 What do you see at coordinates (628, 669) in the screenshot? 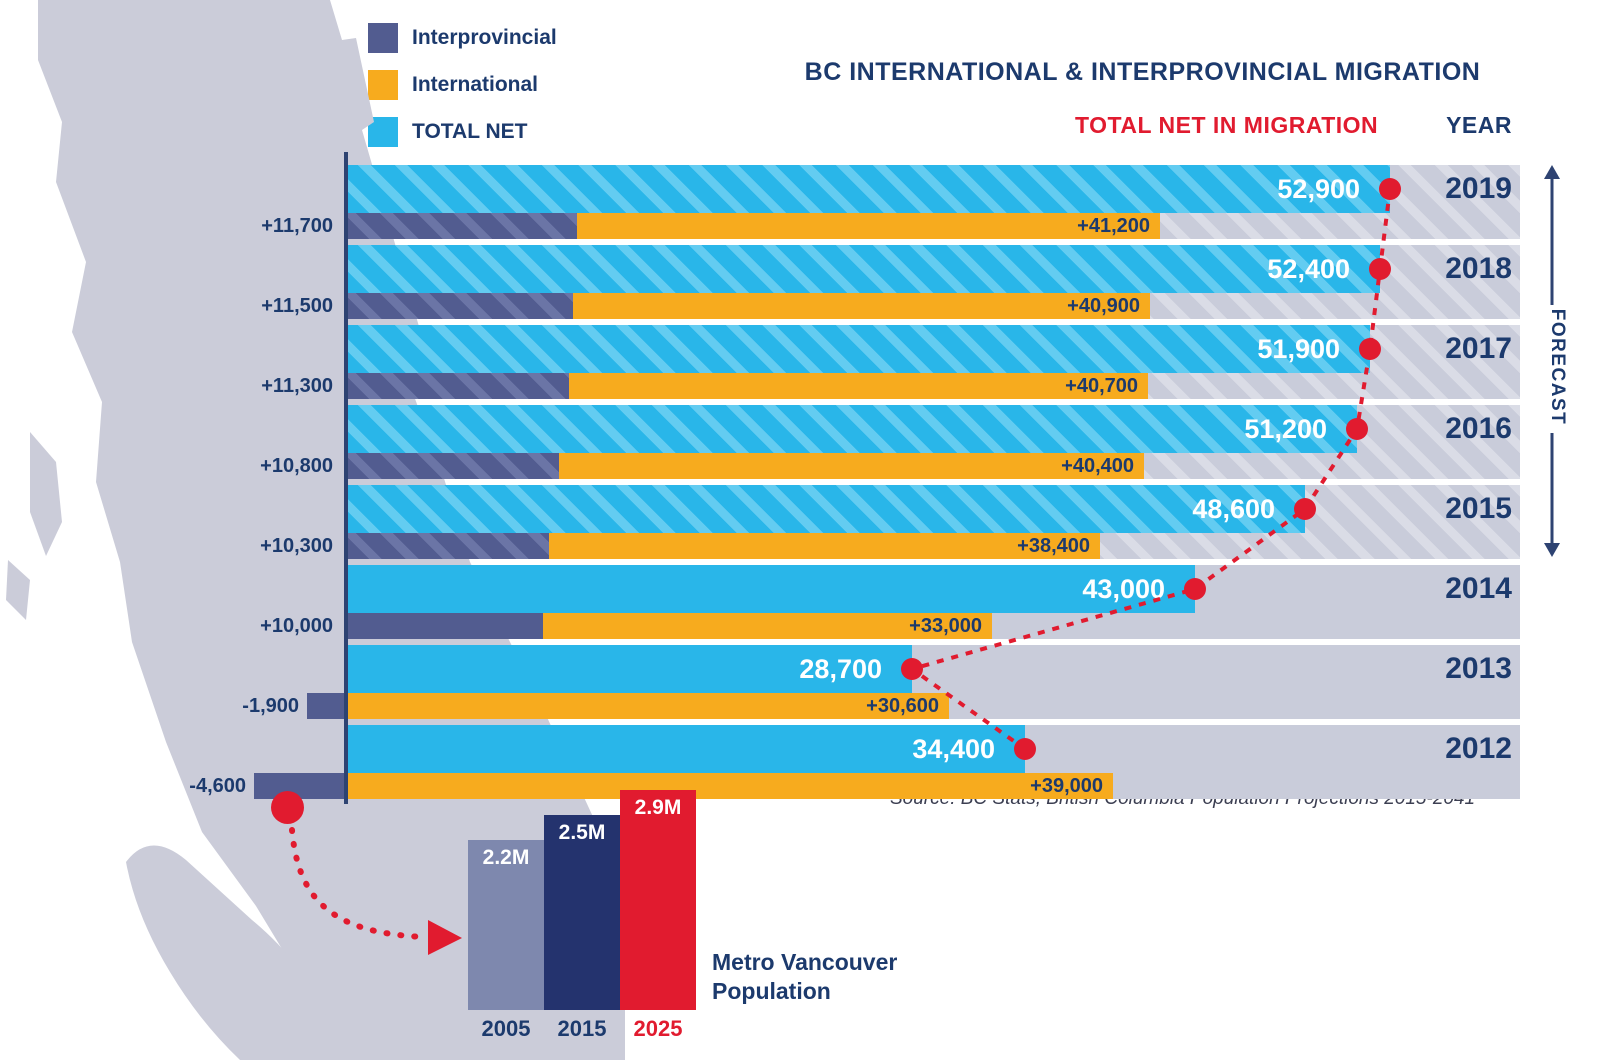
I see `total-net-bar: 28,700` at bounding box center [628, 669].